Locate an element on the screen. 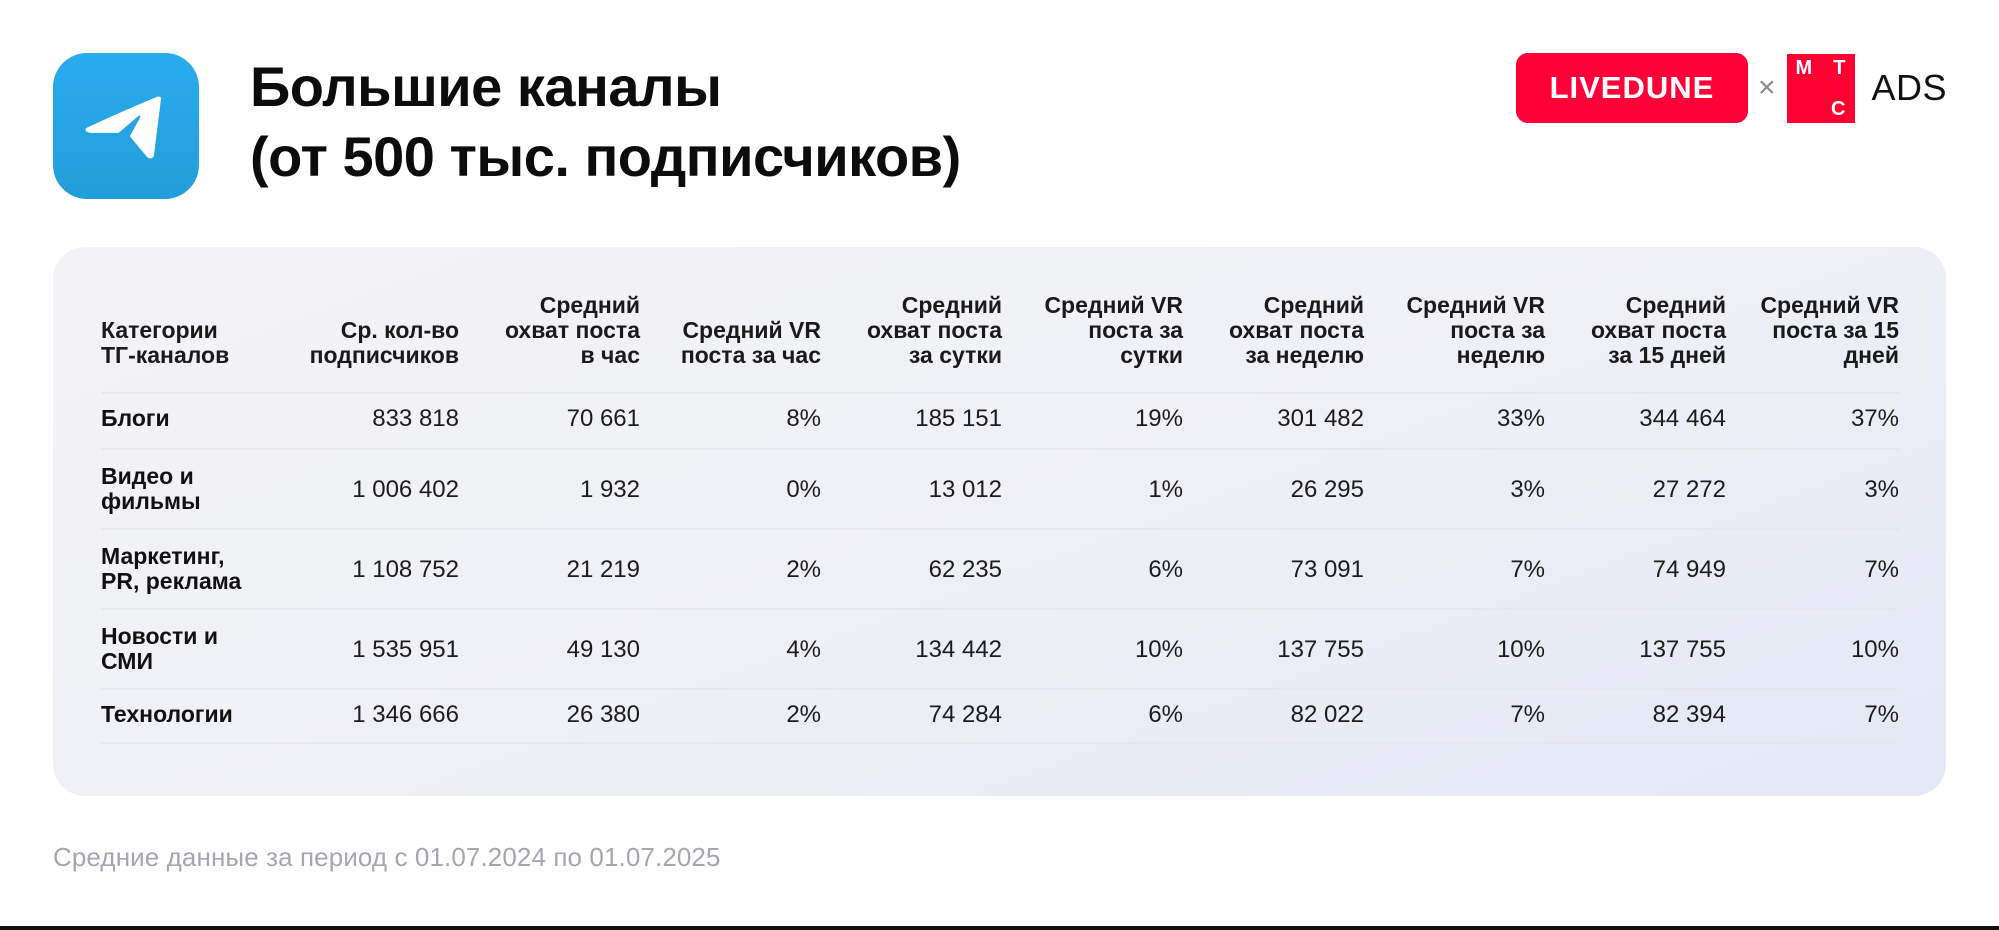 The height and width of the screenshot is (930, 1999). mts-letter-m: М is located at coordinates (1804, 67).